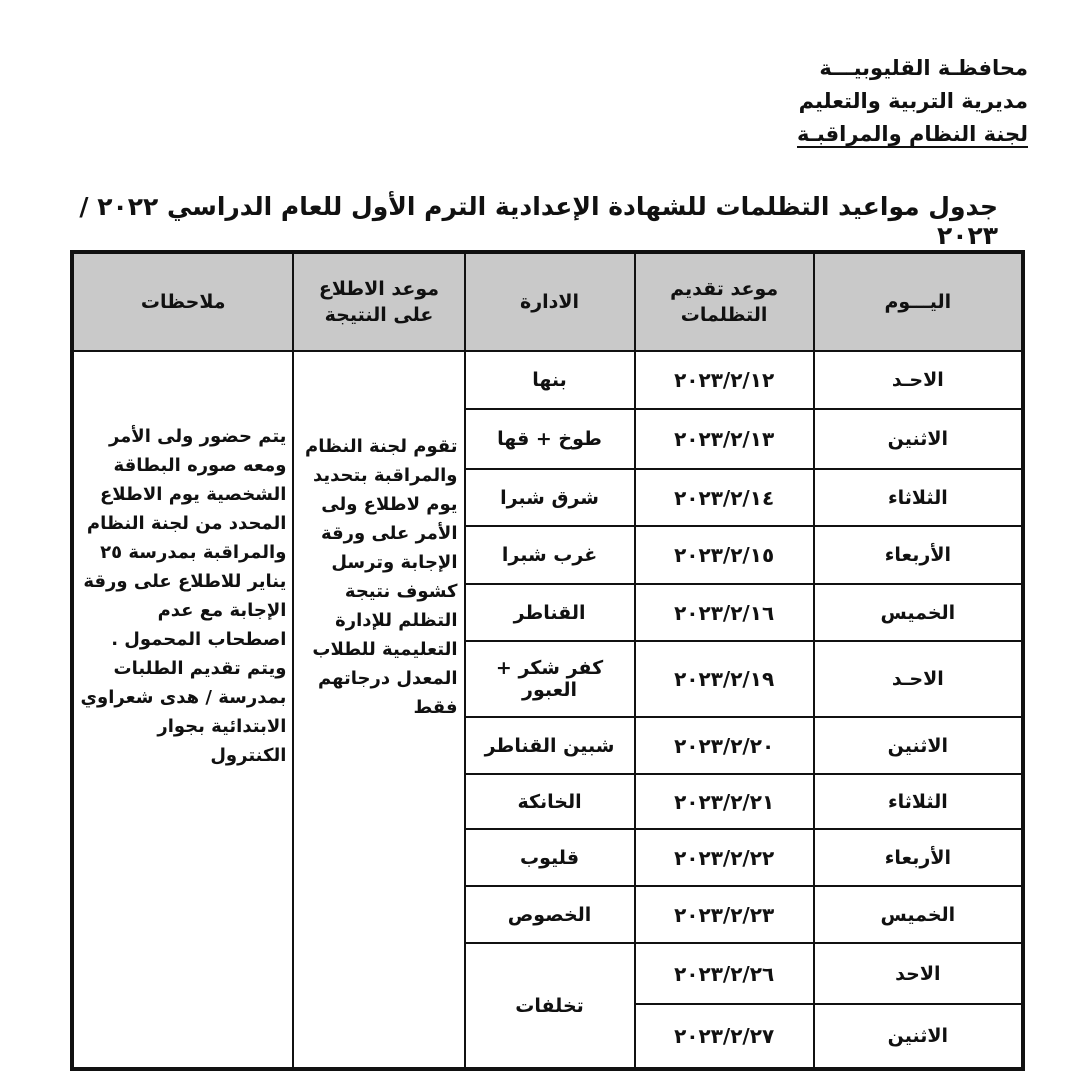 The image size is (1080, 1082). I want to click on table-row: الأربعاء ٢٠٢٣/٢/١٥ غرب شبرا, so click(548, 555).